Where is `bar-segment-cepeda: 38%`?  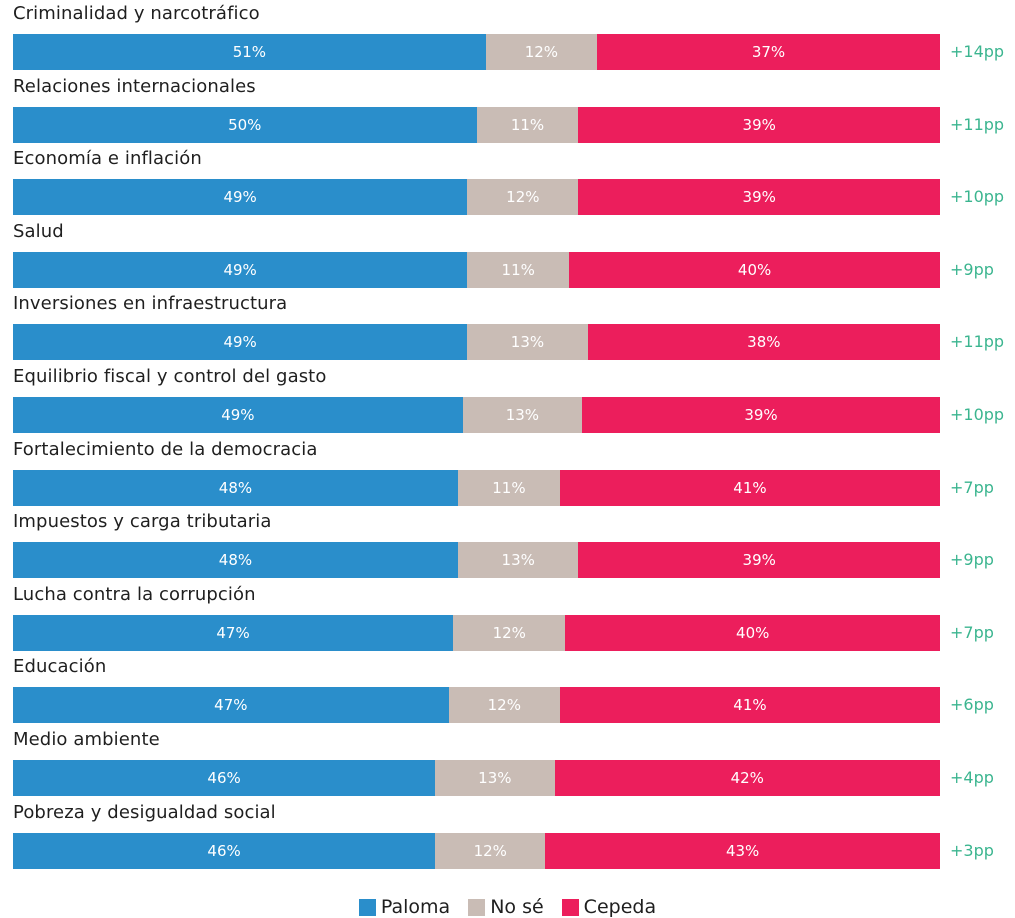
bar-segment-cepeda: 38% is located at coordinates (763, 342).